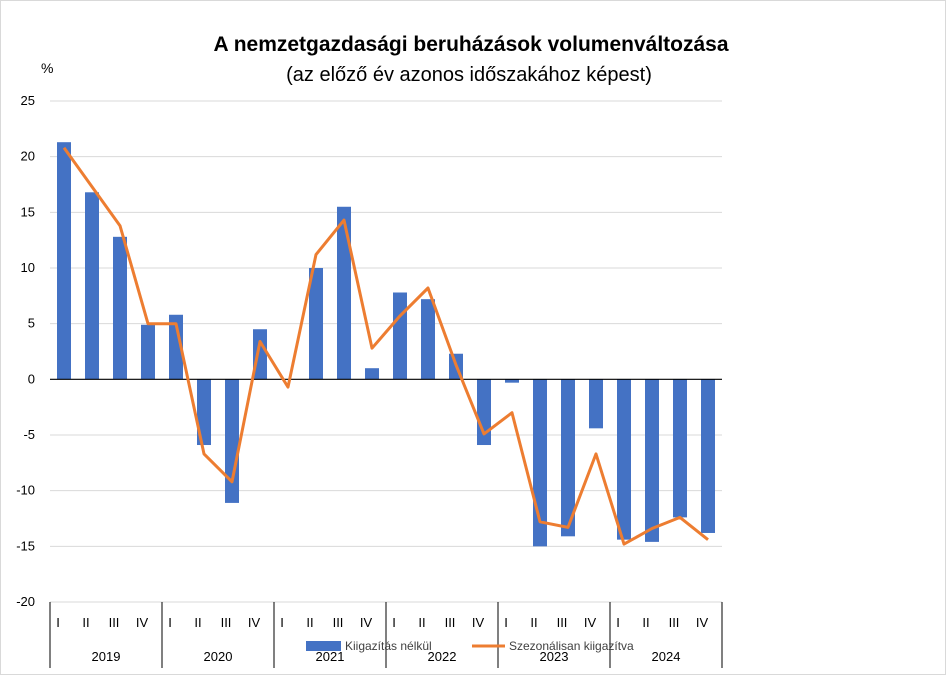  I want to click on year-label: 2020, so click(218, 656).